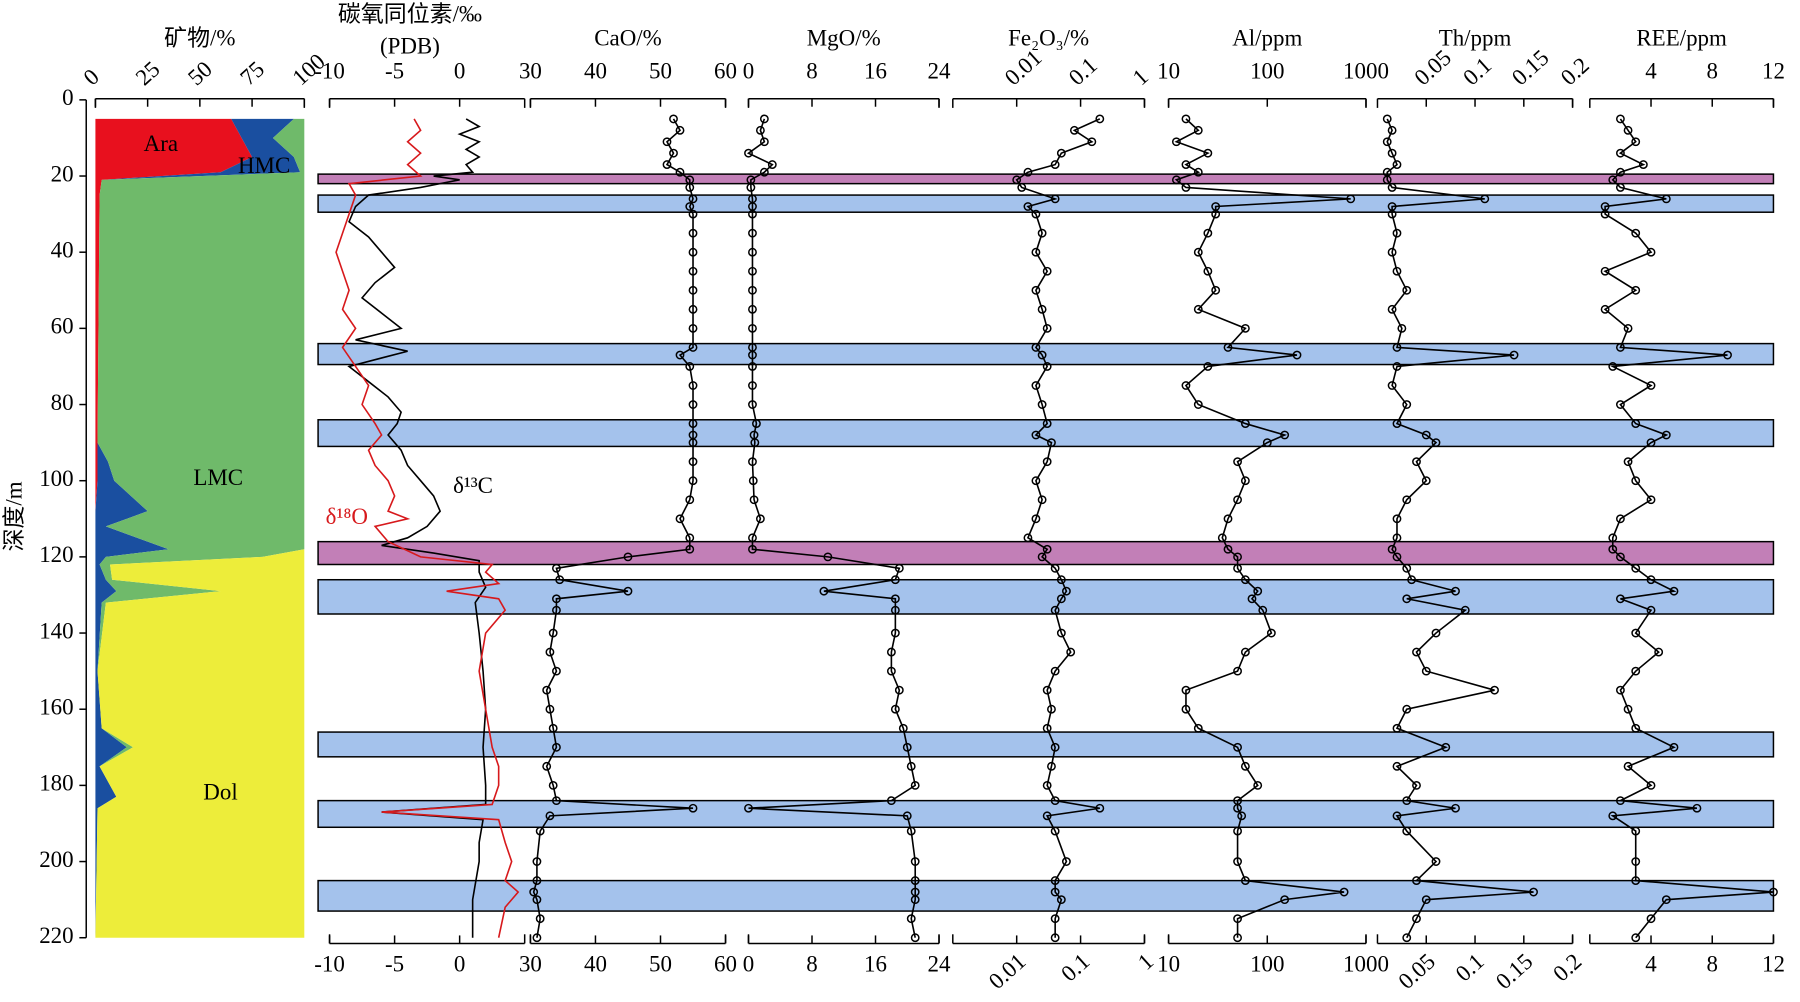 Image resolution: width=1800 pixels, height=1002 pixels. Describe the element at coordinates (91, 77) in the screenshot. I see `x-tick-label: 0` at that location.